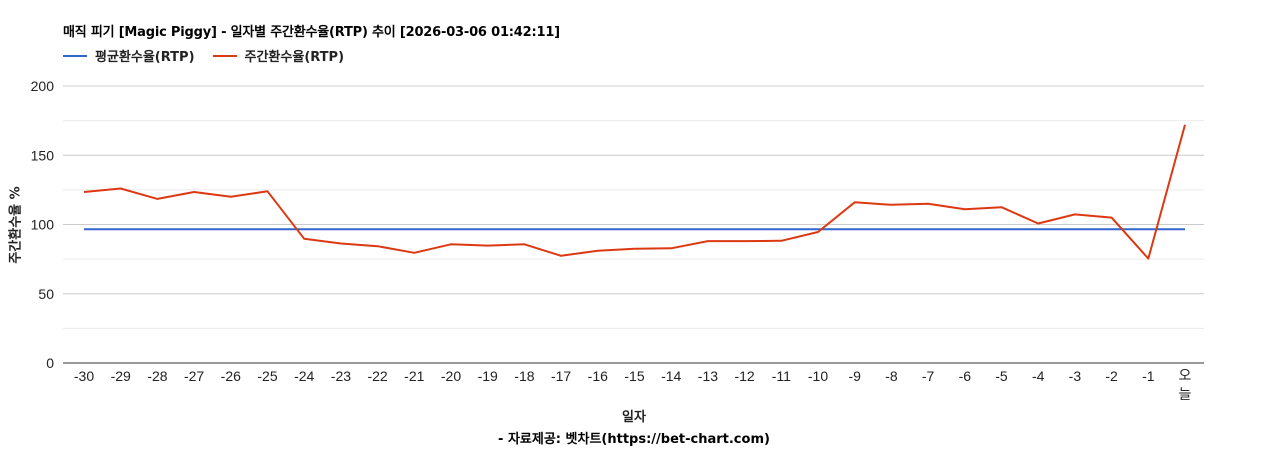  I want to click on x-tick-label: -10, so click(818, 376).